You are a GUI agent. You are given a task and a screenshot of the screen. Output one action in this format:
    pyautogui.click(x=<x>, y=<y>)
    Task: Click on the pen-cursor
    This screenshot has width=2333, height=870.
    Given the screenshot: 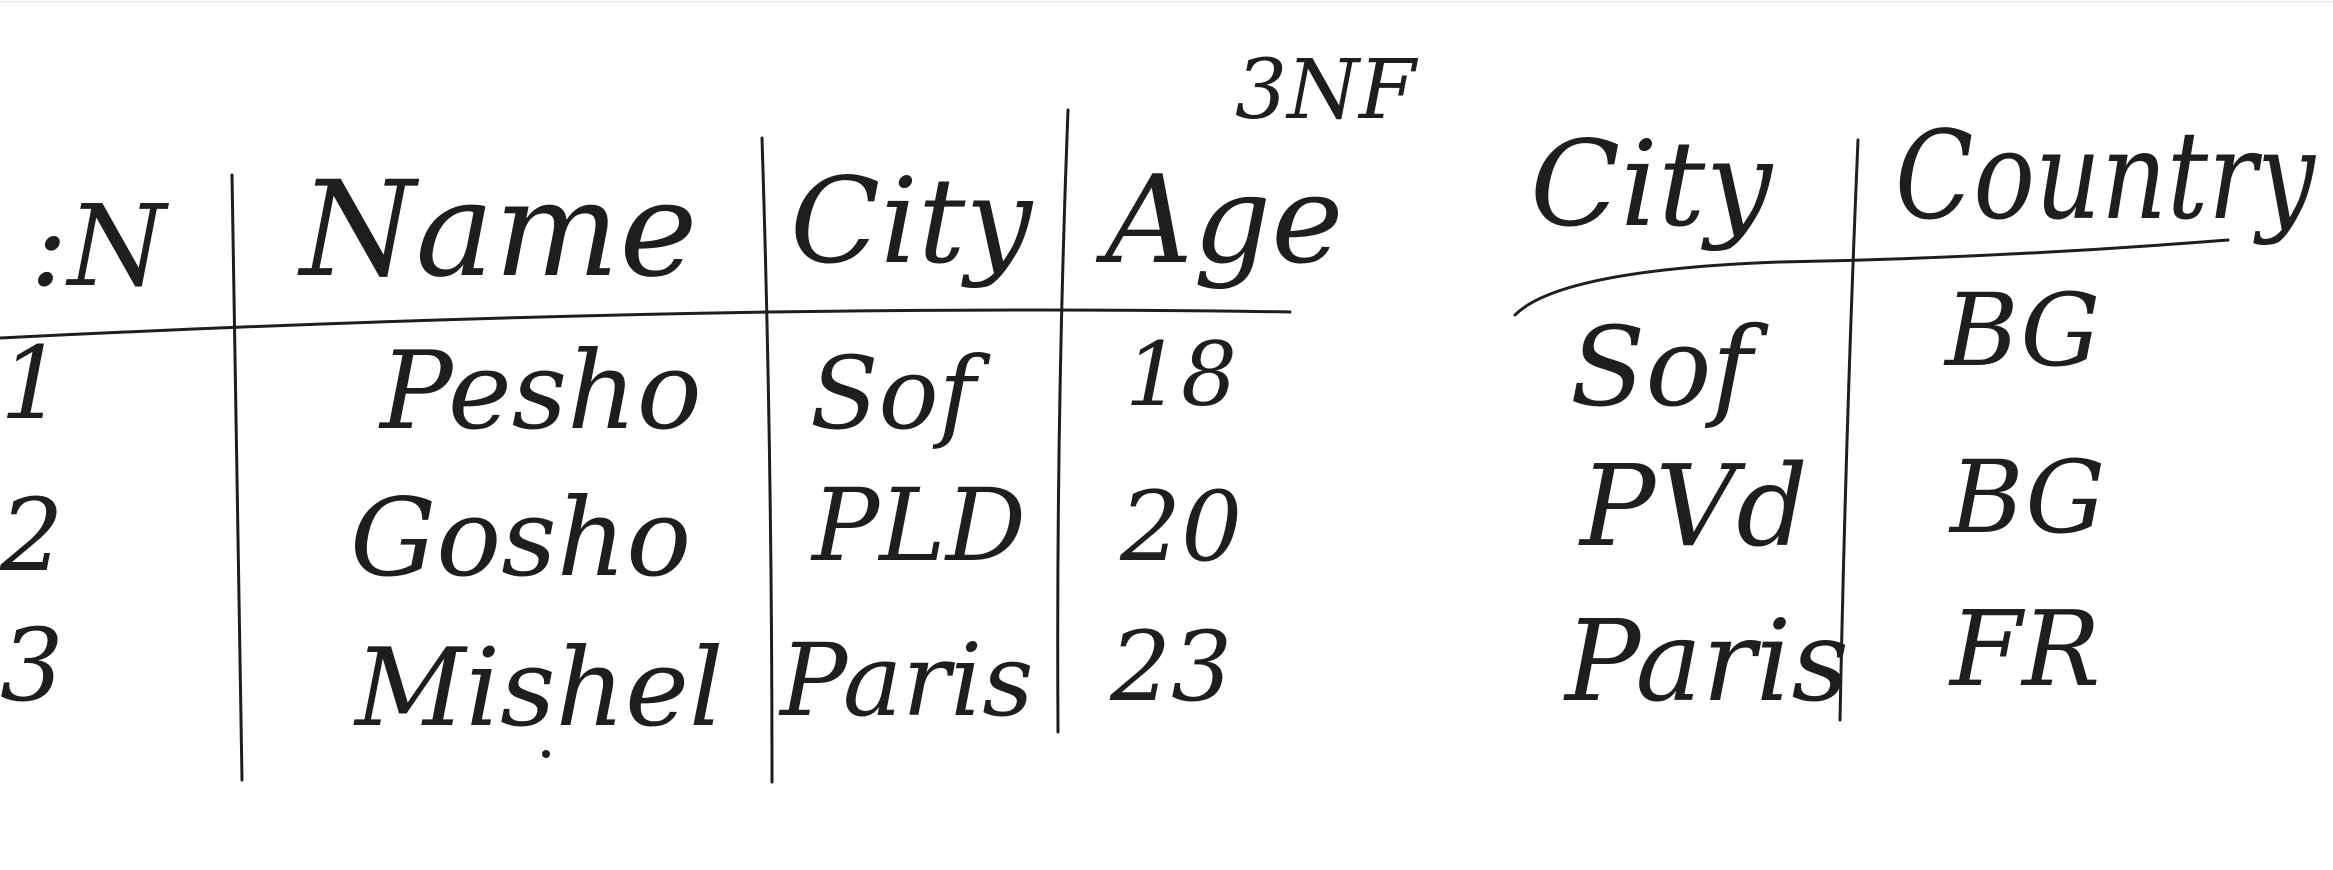 What is the action you would take?
    pyautogui.click(x=546, y=754)
    